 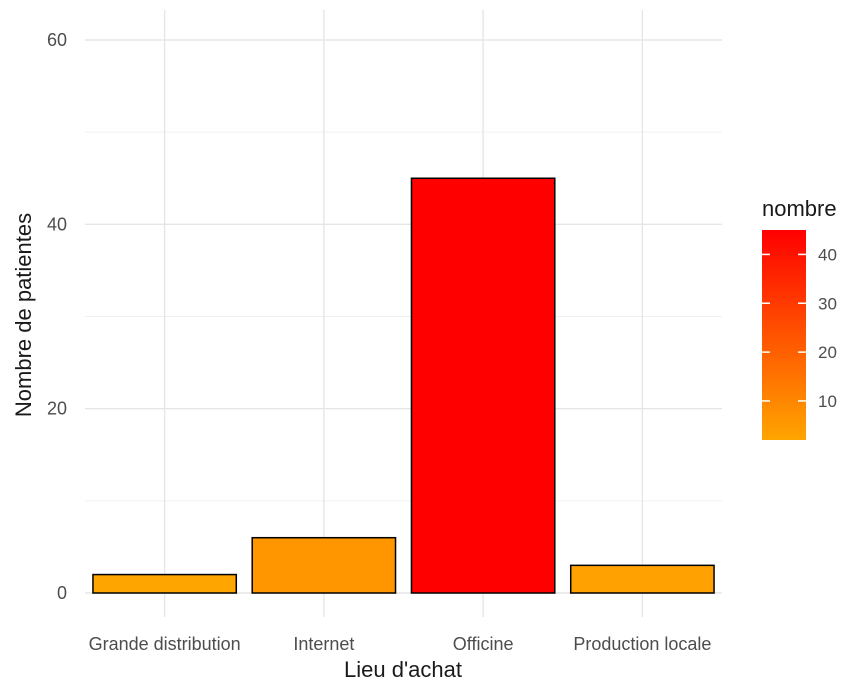 What do you see at coordinates (57, 409) in the screenshot?
I see `y-tick-label: 20` at bounding box center [57, 409].